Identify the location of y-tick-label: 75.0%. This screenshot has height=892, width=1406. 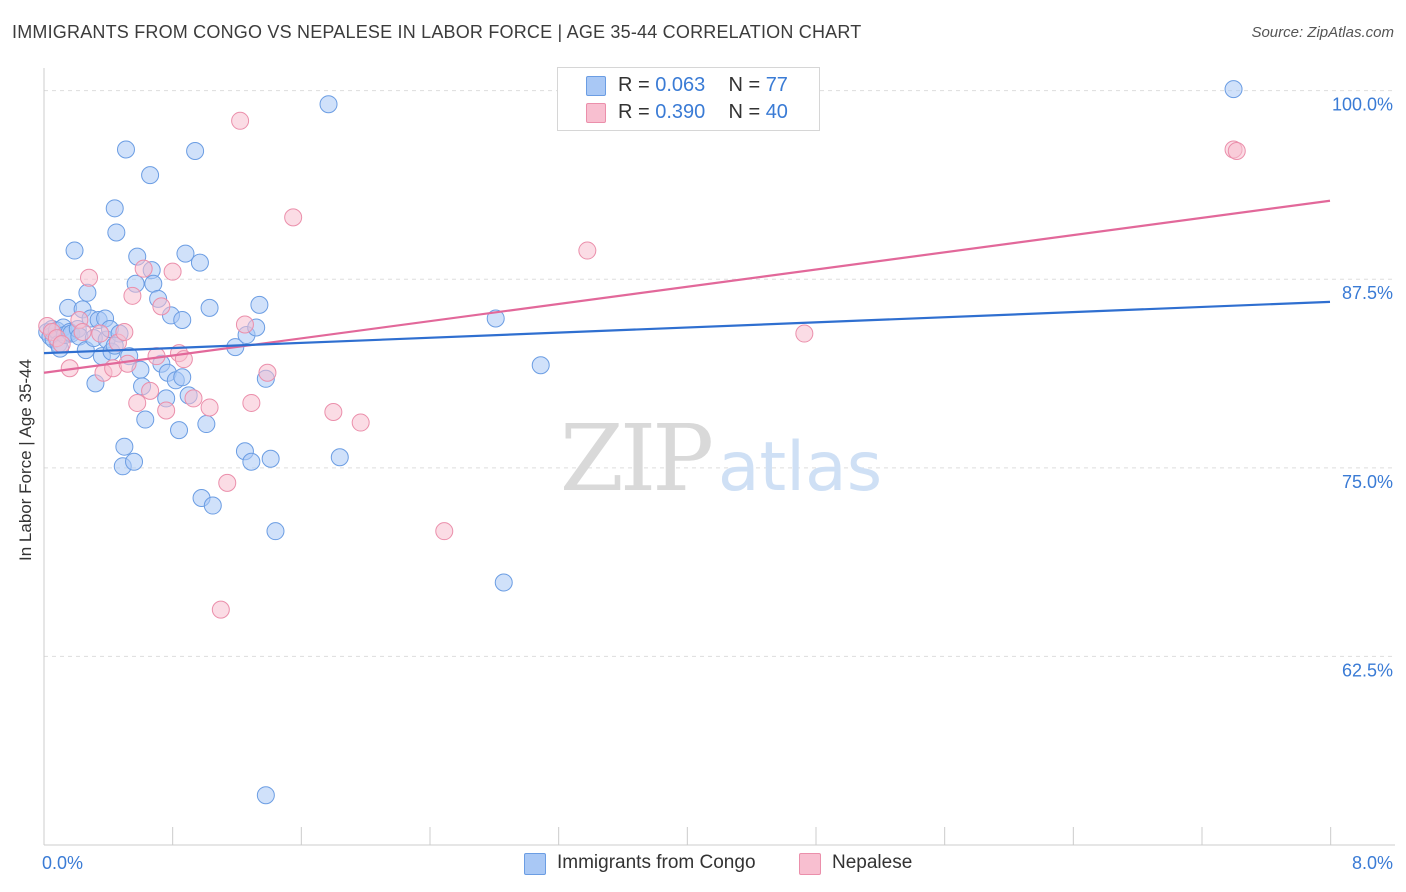
(1367, 482).